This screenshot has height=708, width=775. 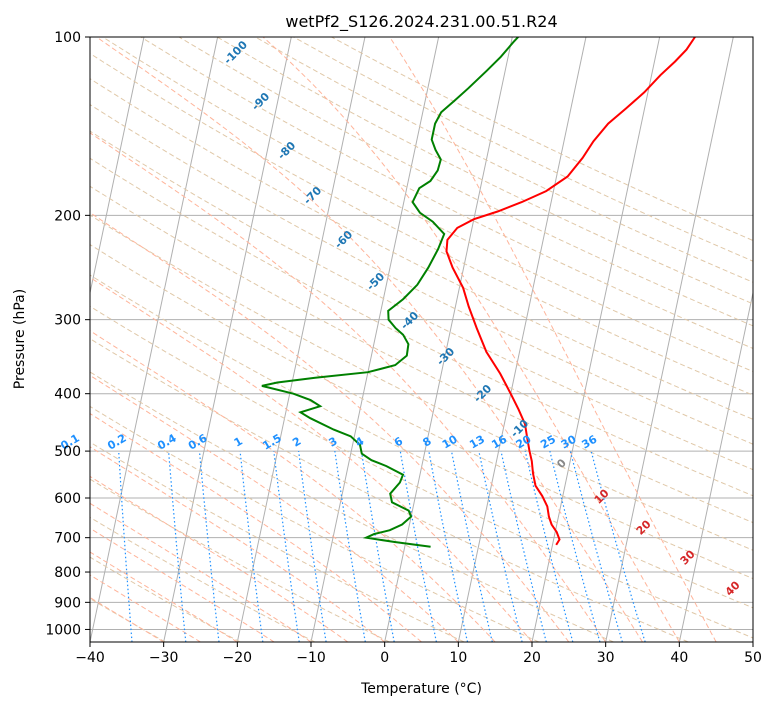 What do you see at coordinates (421, 689) in the screenshot?
I see `x-axis-label: Temperature (°C)` at bounding box center [421, 689].